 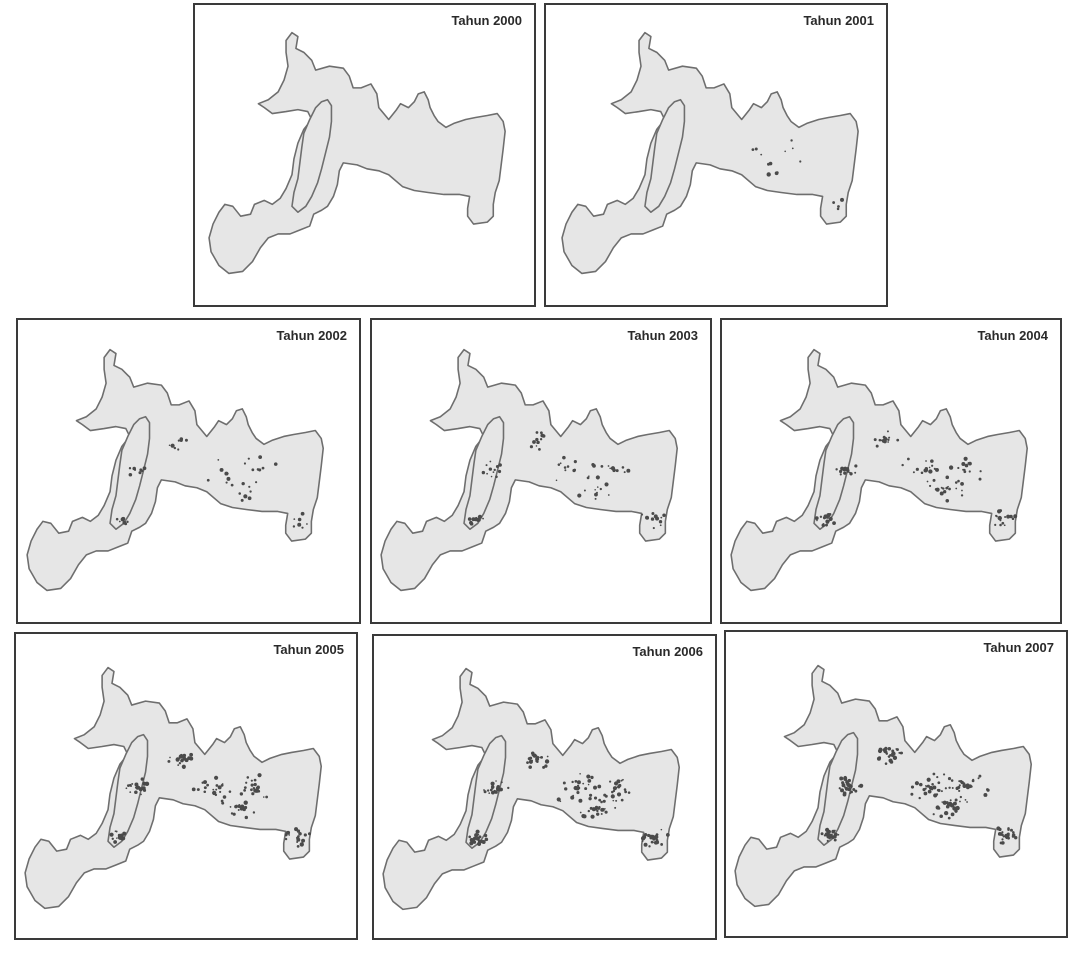 I want to click on map-group, so click(x=883, y=786).